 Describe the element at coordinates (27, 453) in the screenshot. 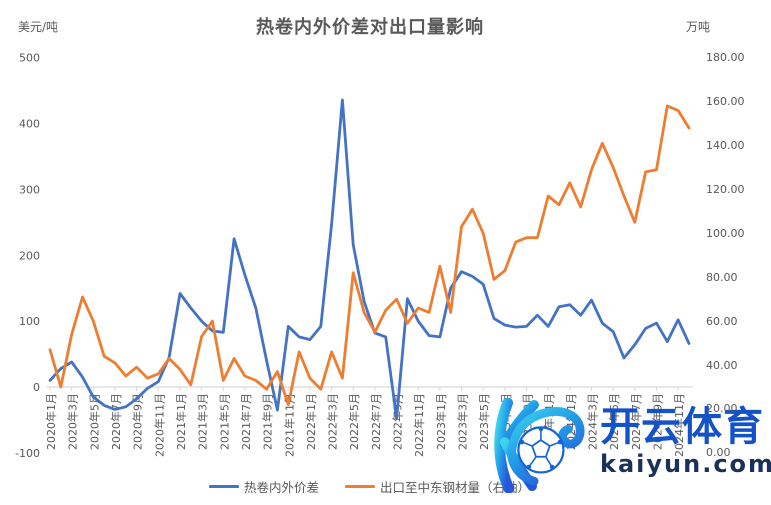

I see `left-axis-label: -100` at that location.